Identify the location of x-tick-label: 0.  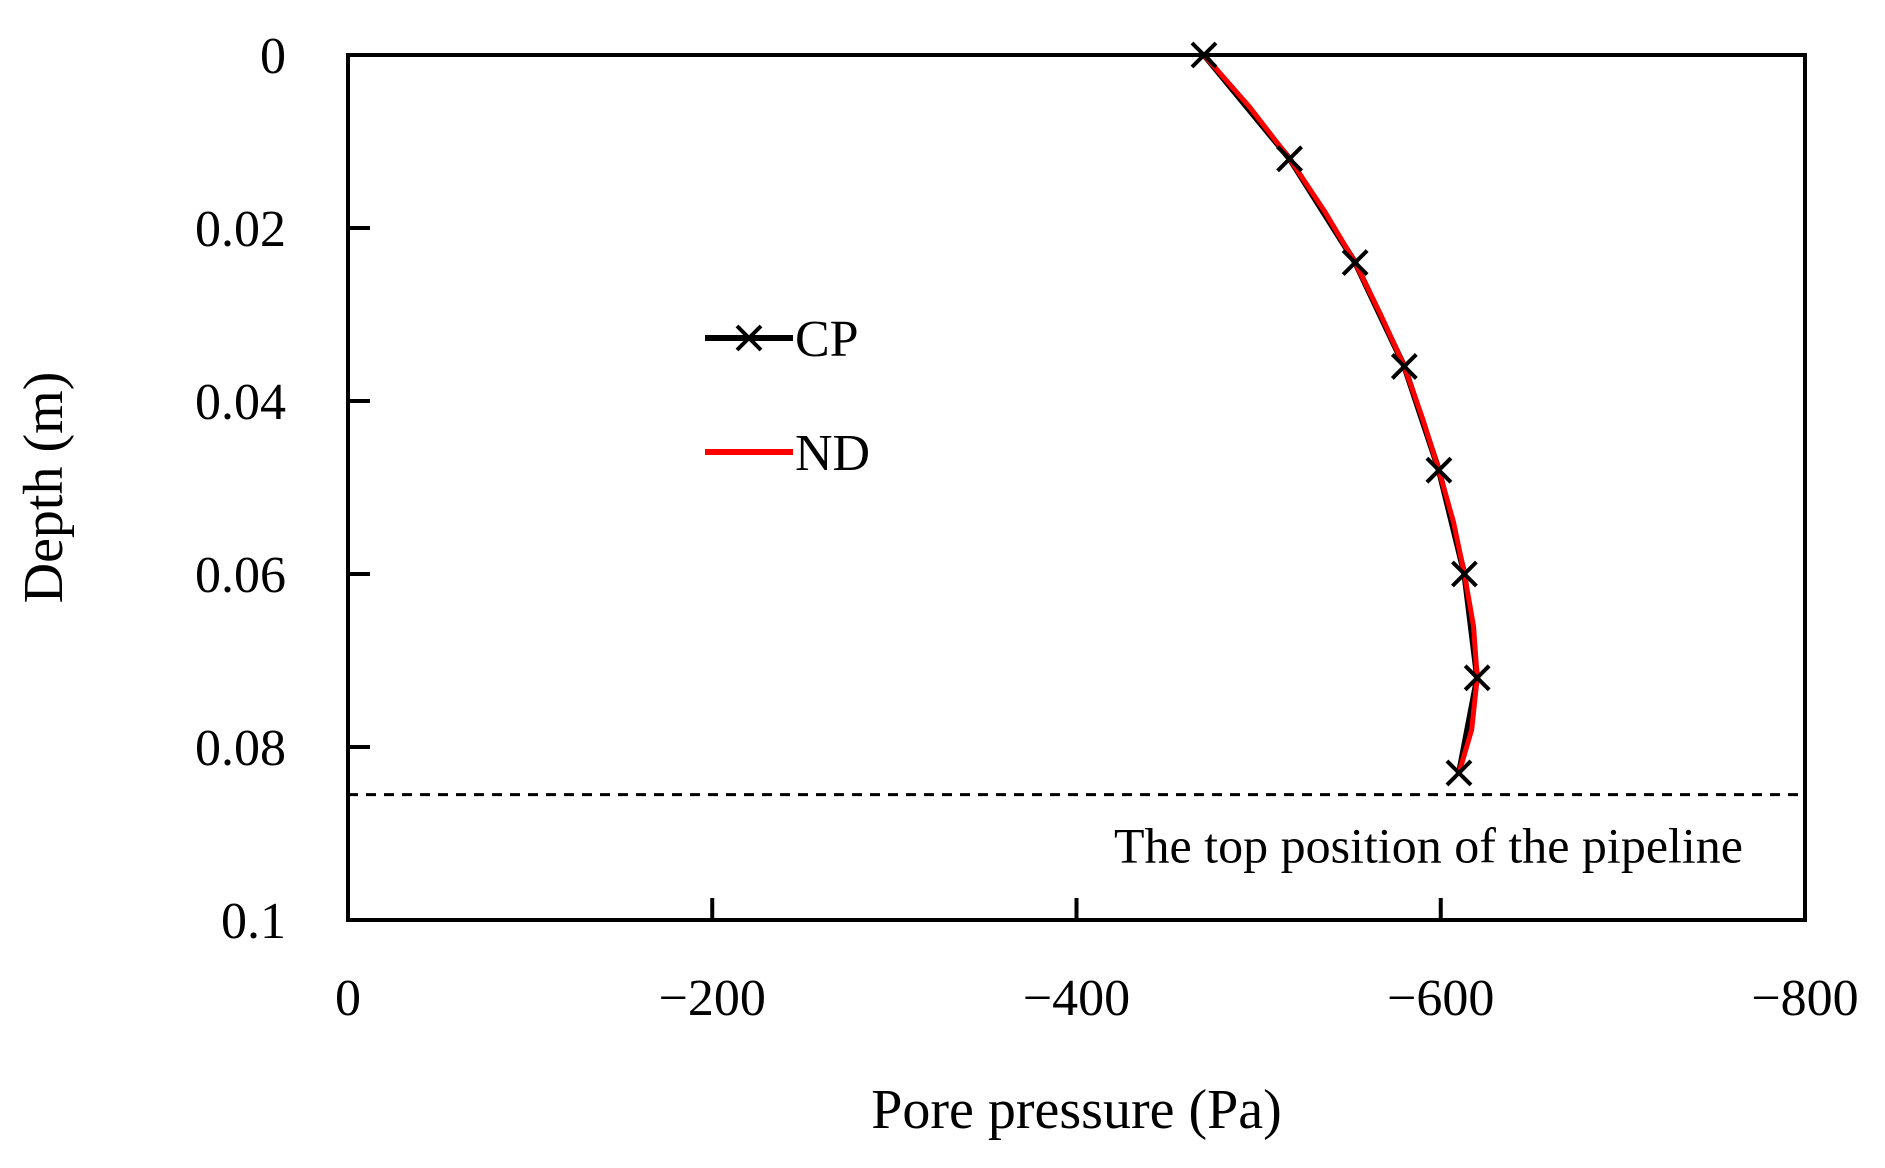
(348, 998).